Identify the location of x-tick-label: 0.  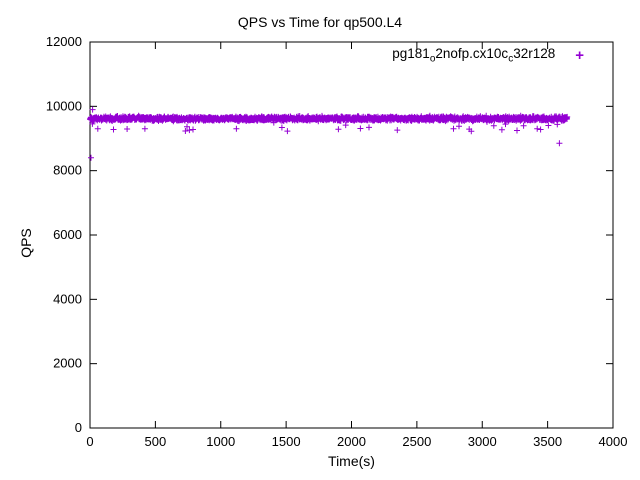
(89, 441).